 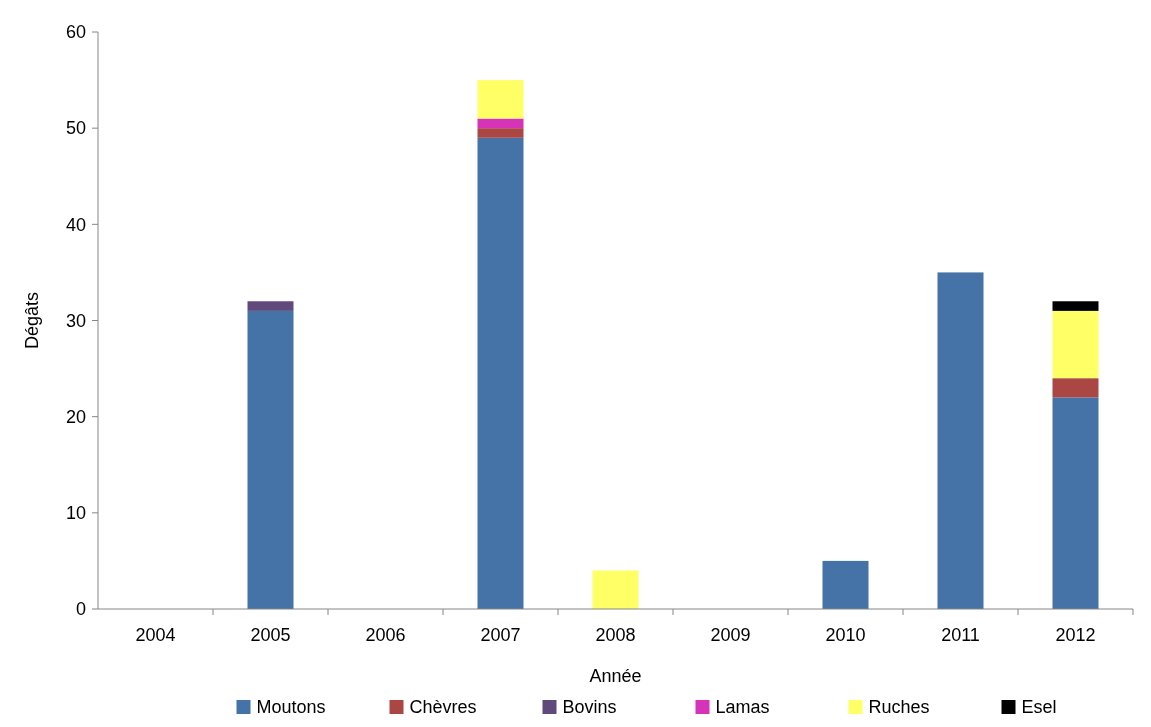 What do you see at coordinates (32, 320) in the screenshot?
I see `y-axis-title: Dégâts` at bounding box center [32, 320].